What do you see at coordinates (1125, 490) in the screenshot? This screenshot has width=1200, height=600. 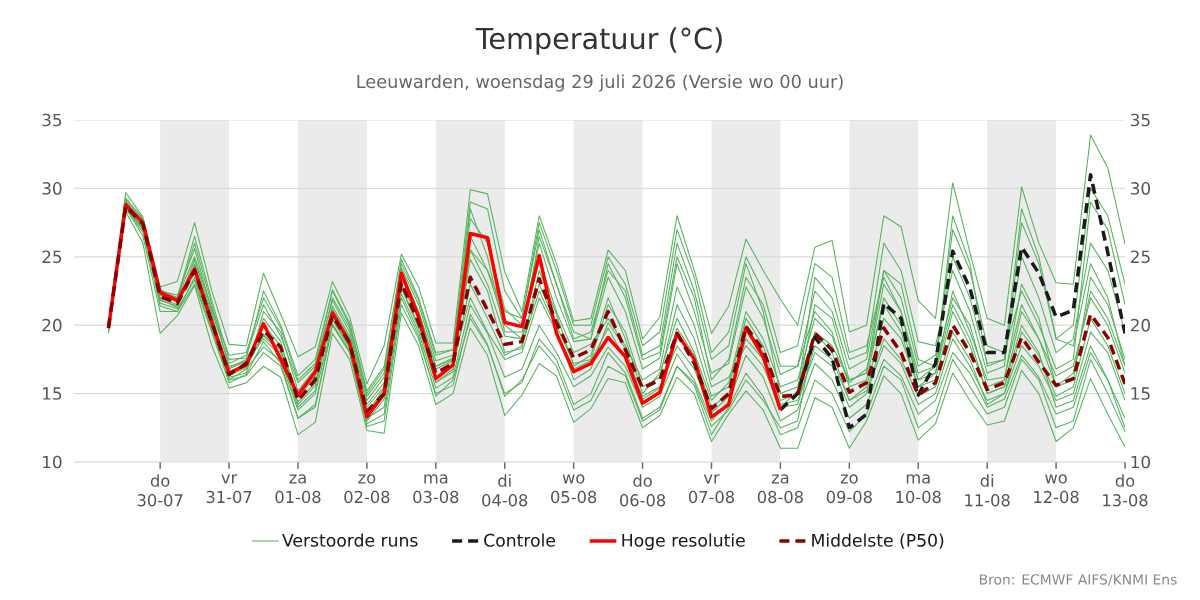 I see `x-tick-label: do 13-08` at bounding box center [1125, 490].